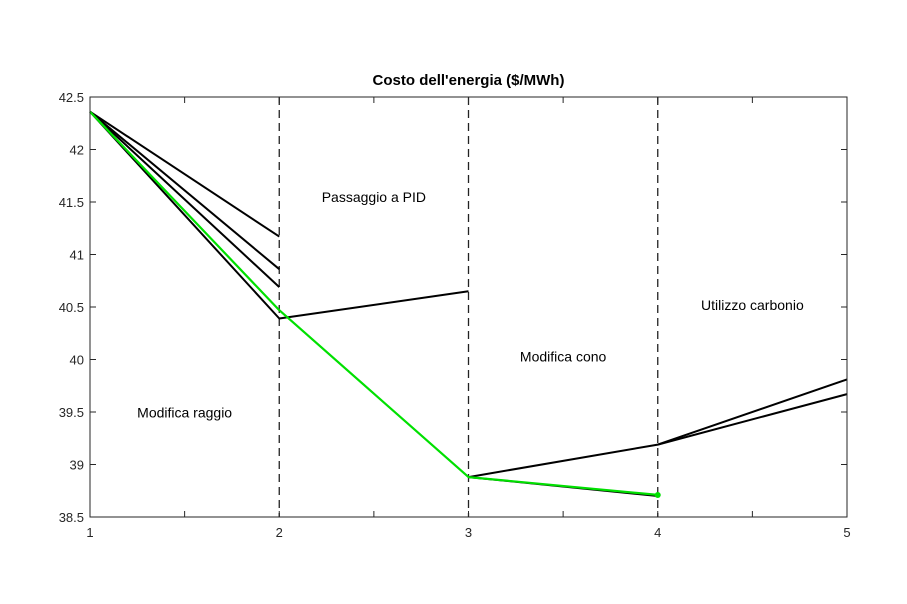  Describe the element at coordinates (563, 357) in the screenshot. I see `annotation-3: Modifica cono` at that location.